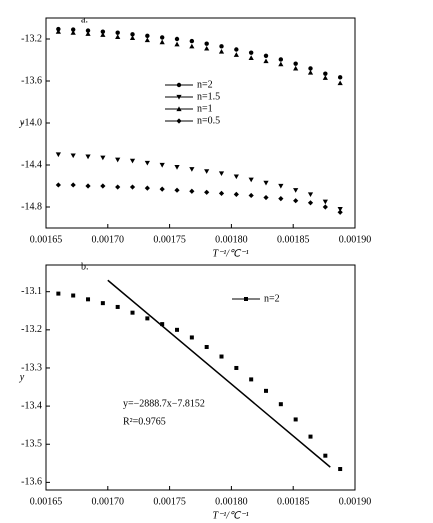 The width and height of the screenshot is (433, 523). I want to click on y-tick-label: -13.3, so click(31, 367).